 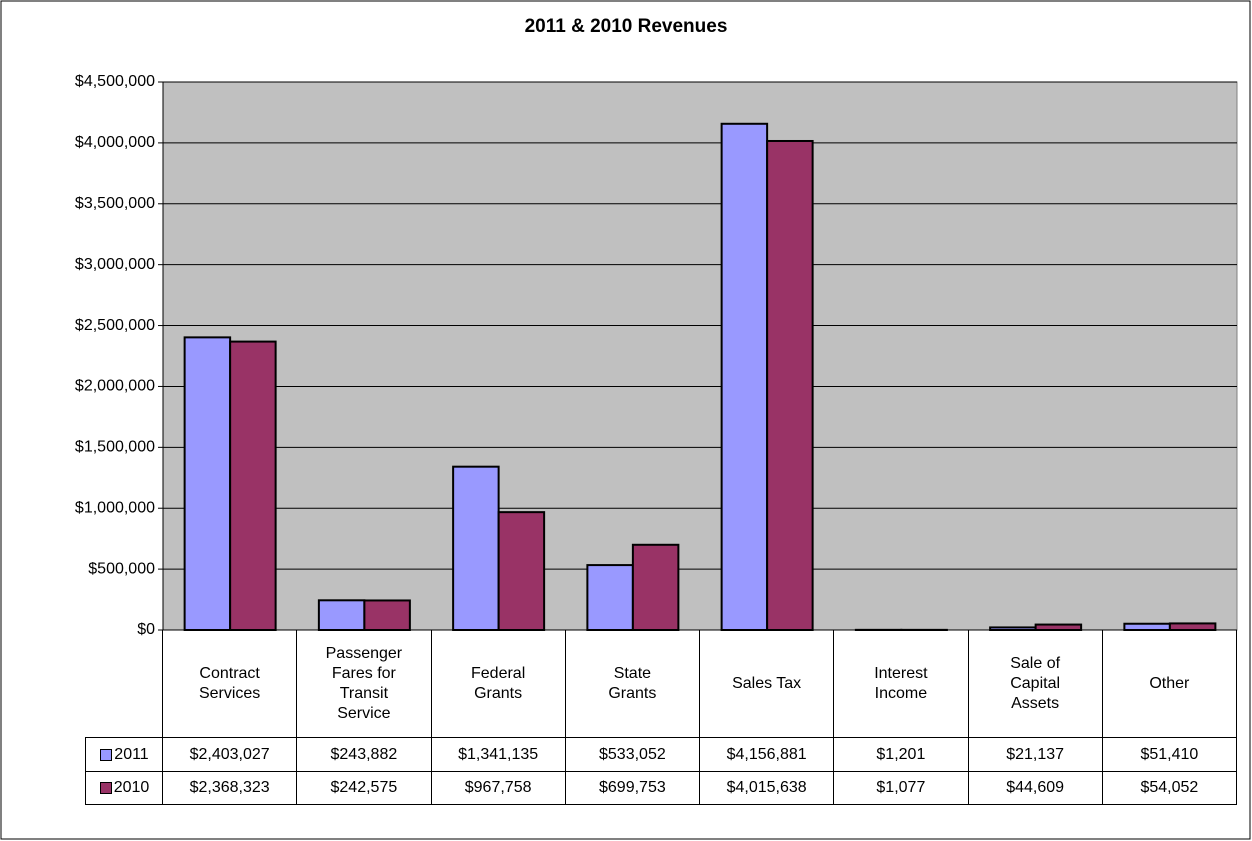 I want to click on y-tick-label: $500,000, so click(x=121, y=568).